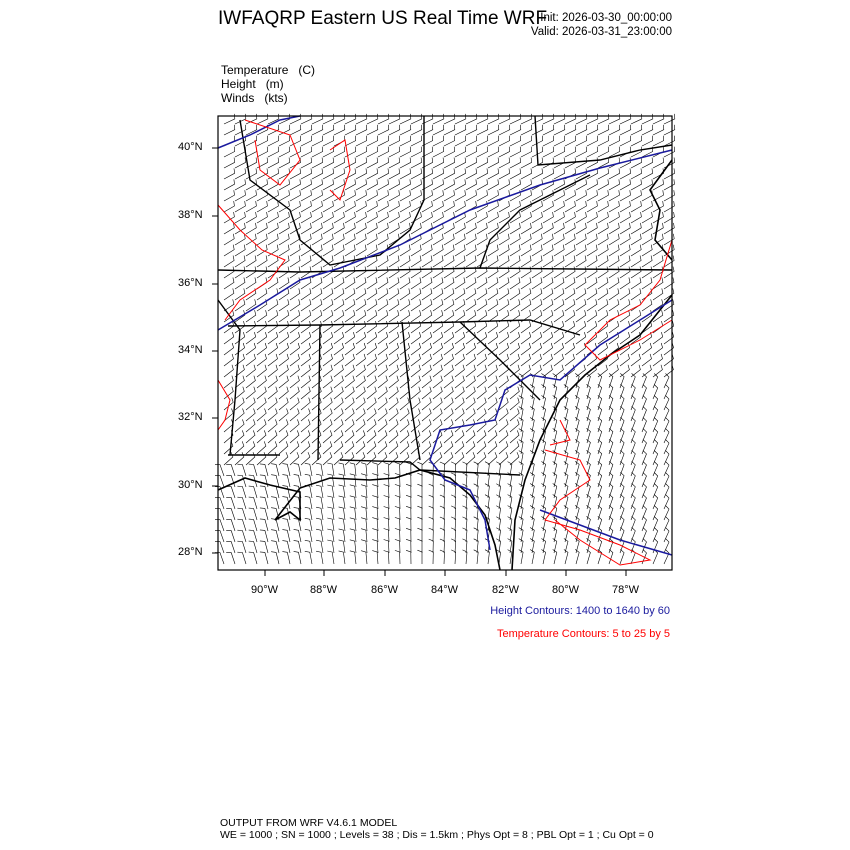  What do you see at coordinates (385, 590) in the screenshot?
I see `lon-tick-label: 86°W` at bounding box center [385, 590].